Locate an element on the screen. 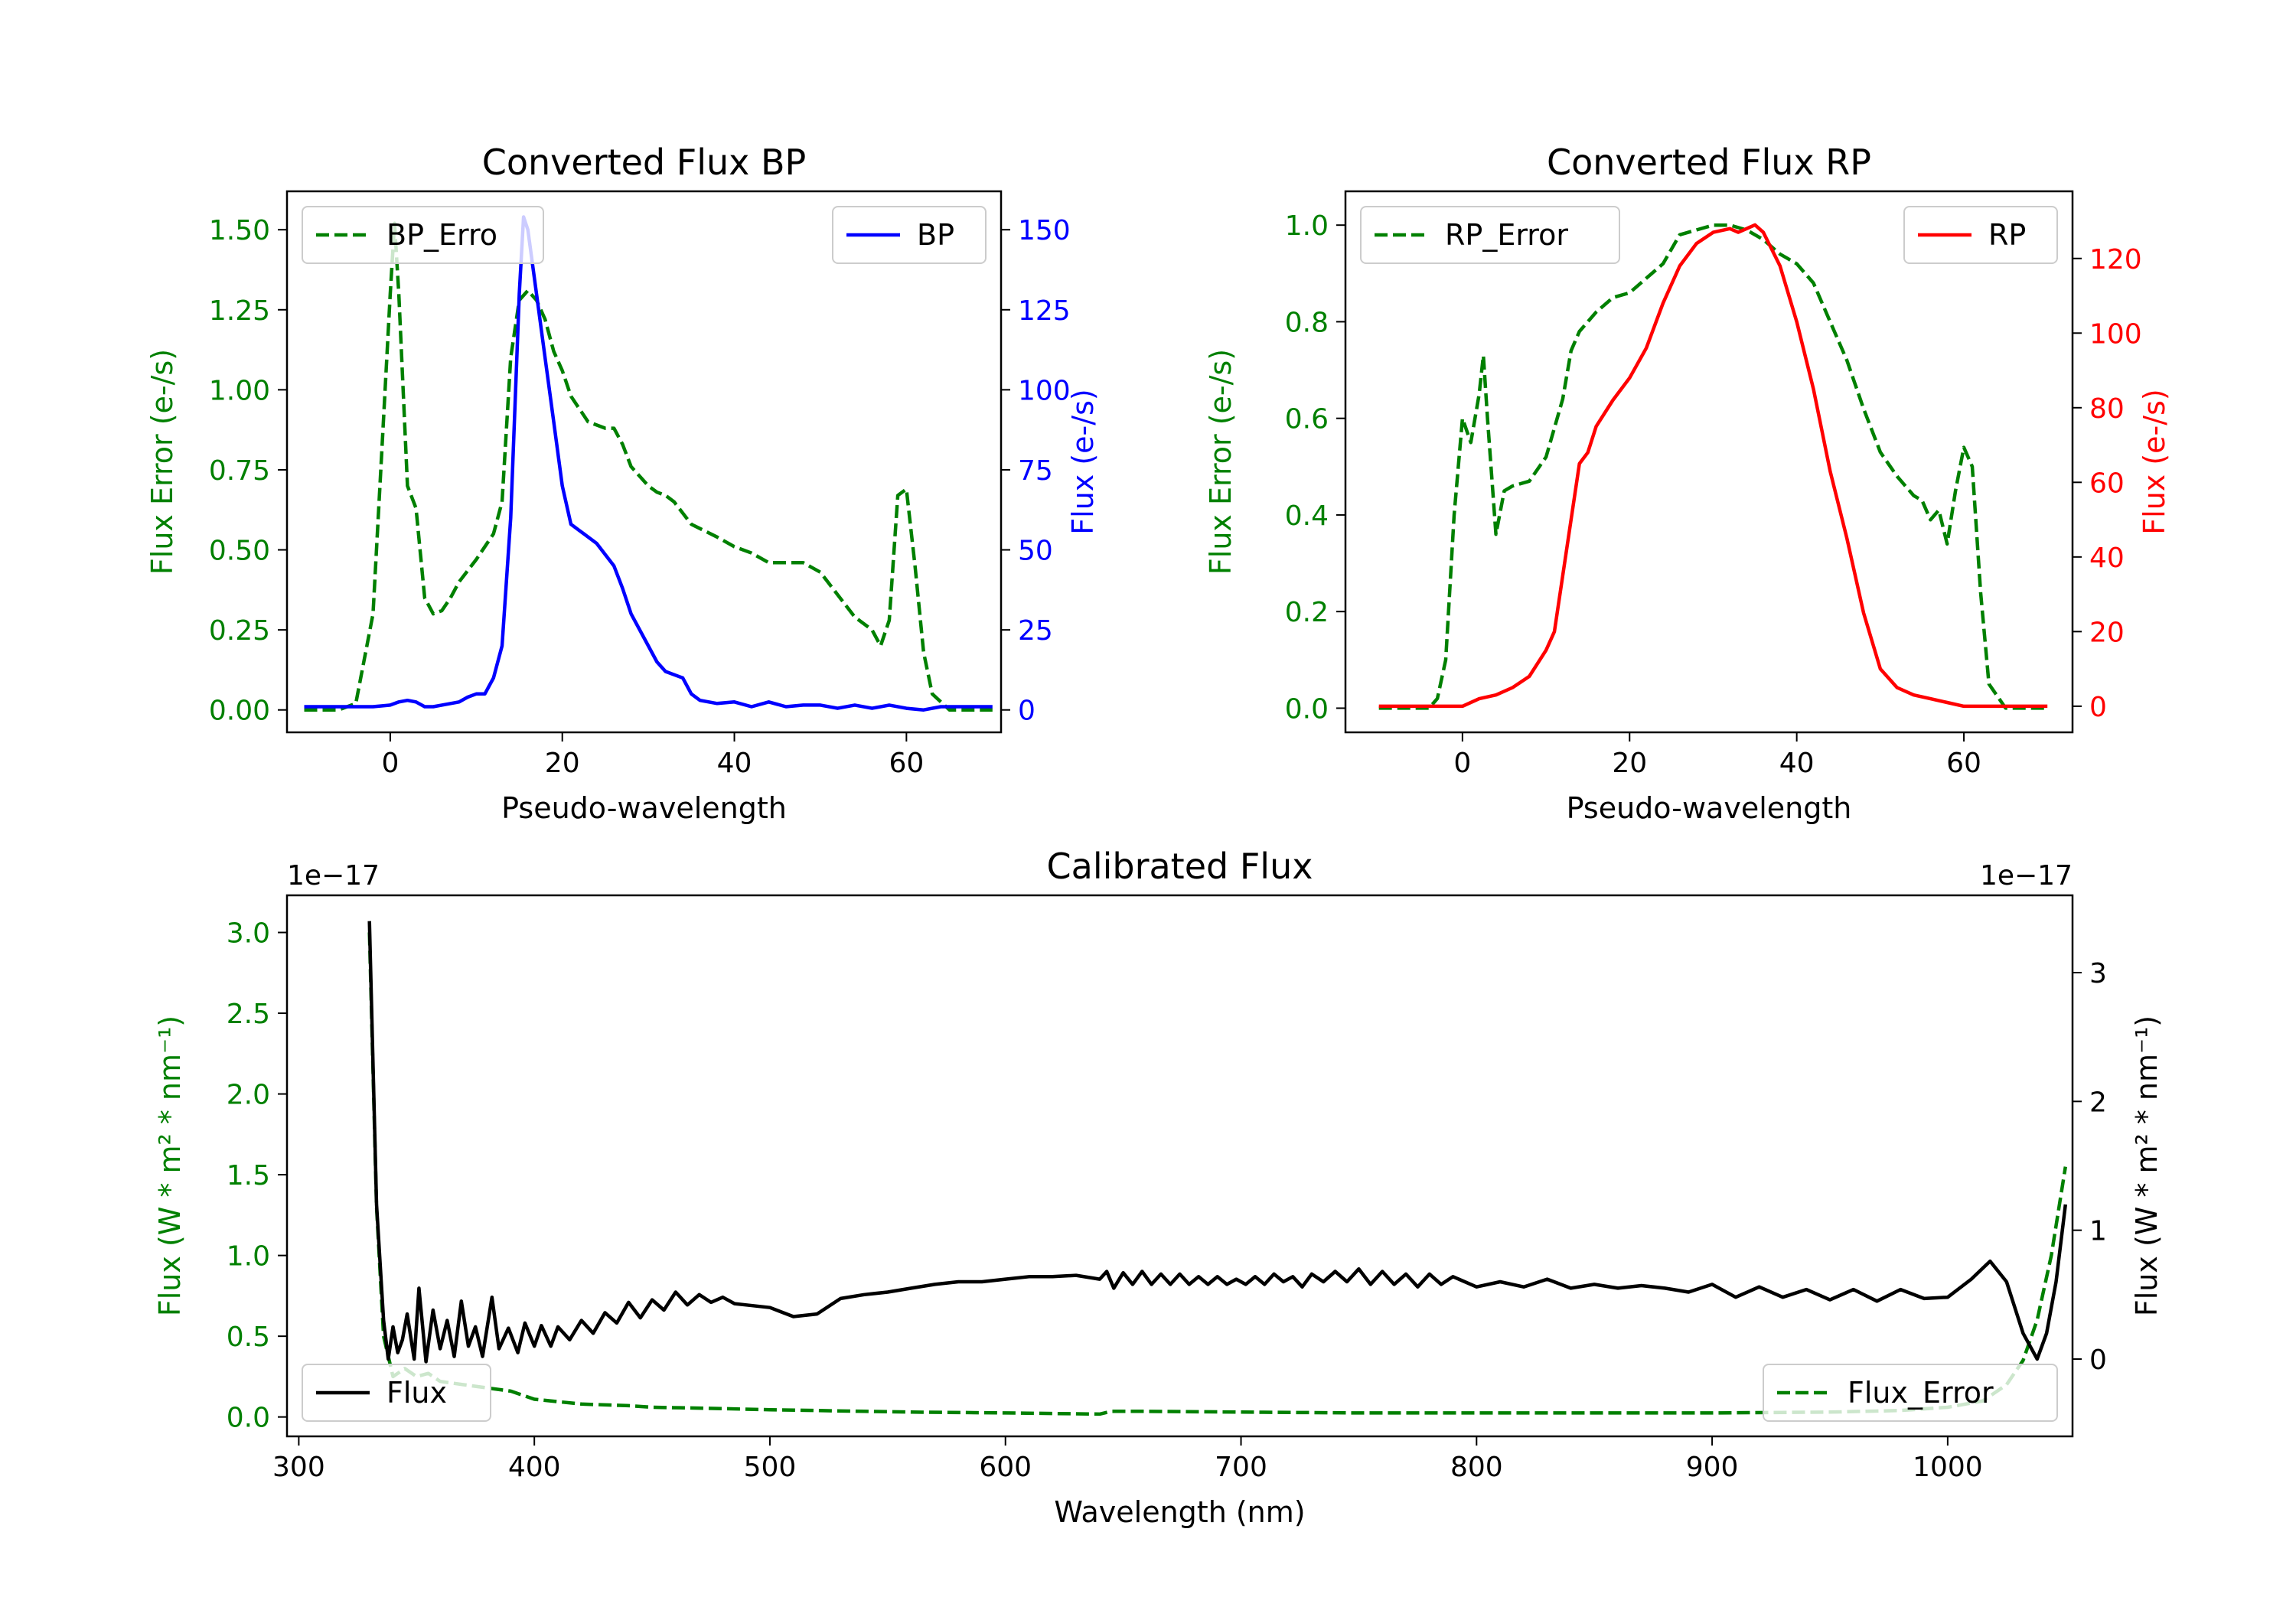  series-line-bp is located at coordinates (648, 463).